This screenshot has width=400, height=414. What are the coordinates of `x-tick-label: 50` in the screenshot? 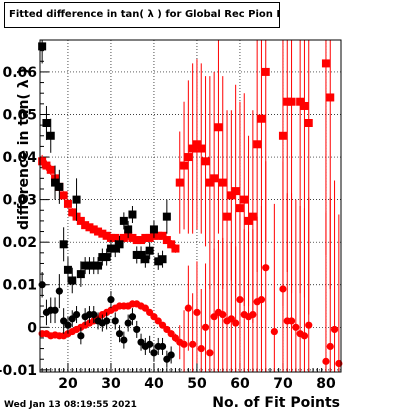 It's located at (197, 384).